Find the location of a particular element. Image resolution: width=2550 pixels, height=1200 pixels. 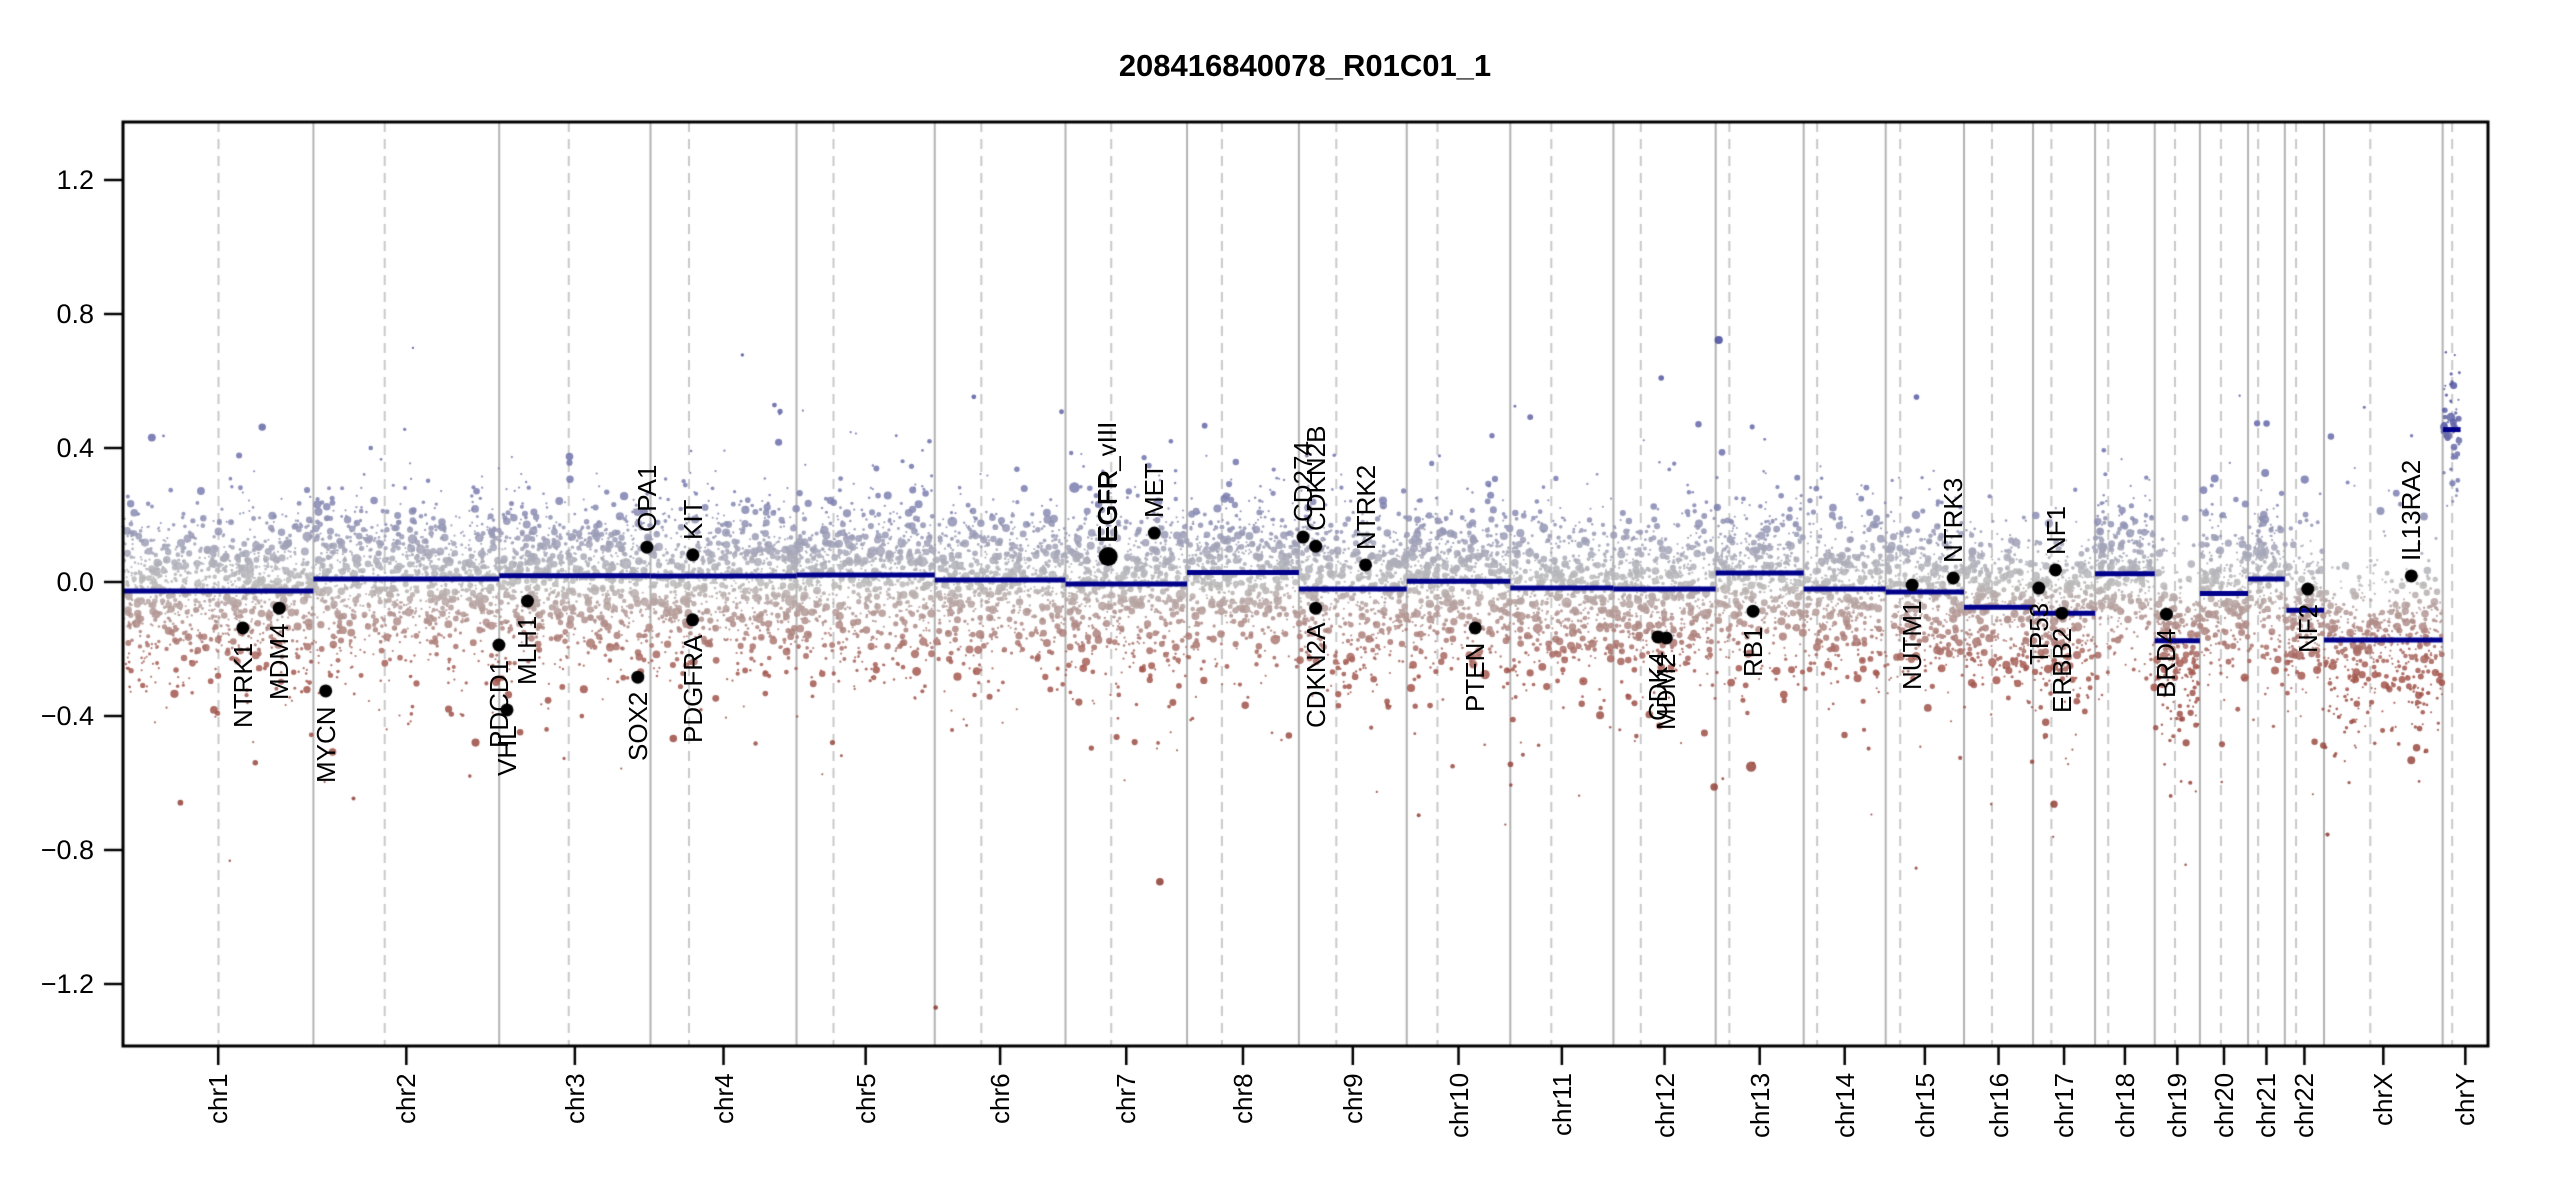

gene-label: MYCN is located at coordinates (325, 744).